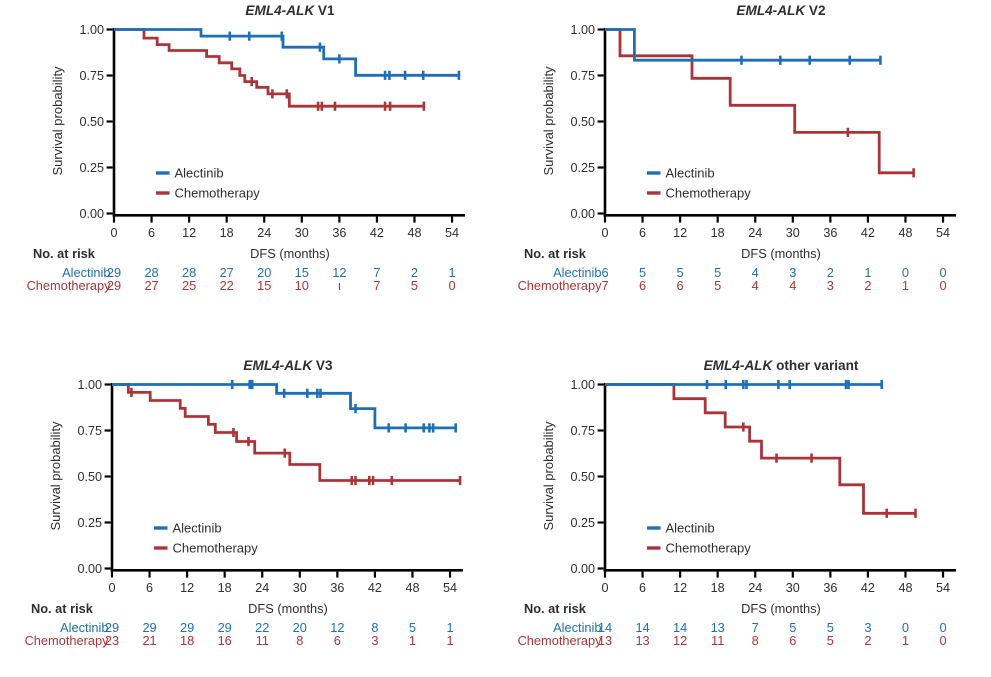  I want to click on risk-count: 28, so click(151, 272).